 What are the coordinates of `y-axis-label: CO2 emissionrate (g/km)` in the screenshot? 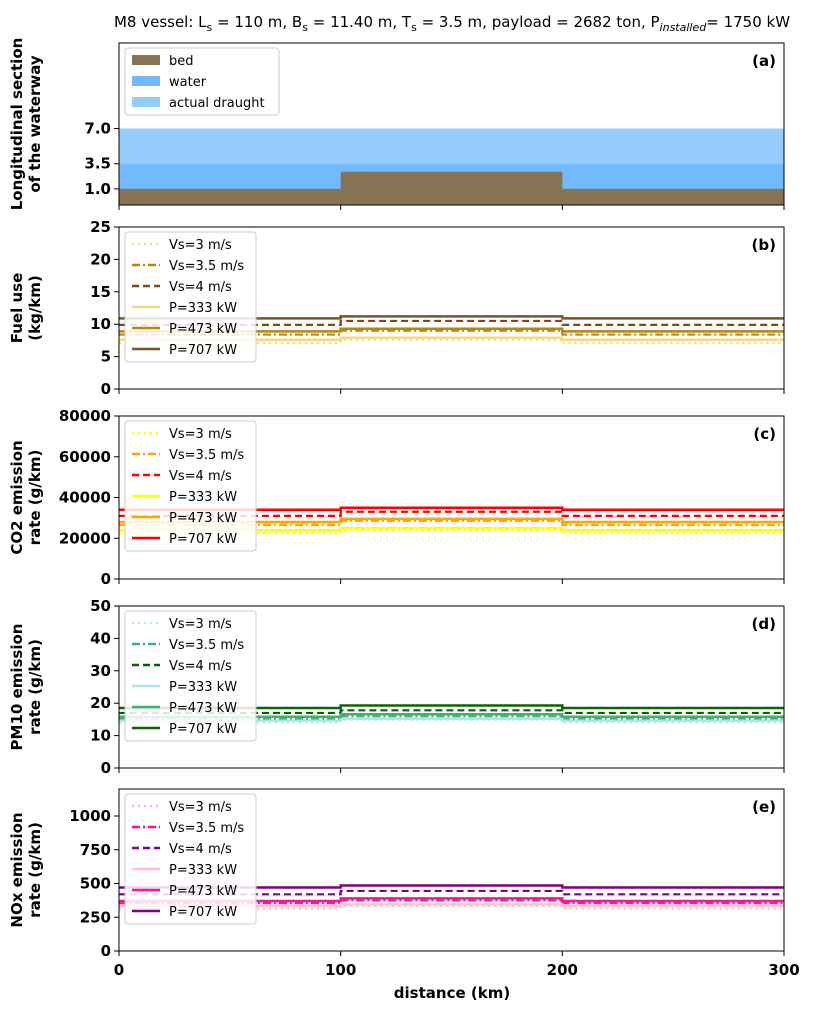 It's located at (26, 497).